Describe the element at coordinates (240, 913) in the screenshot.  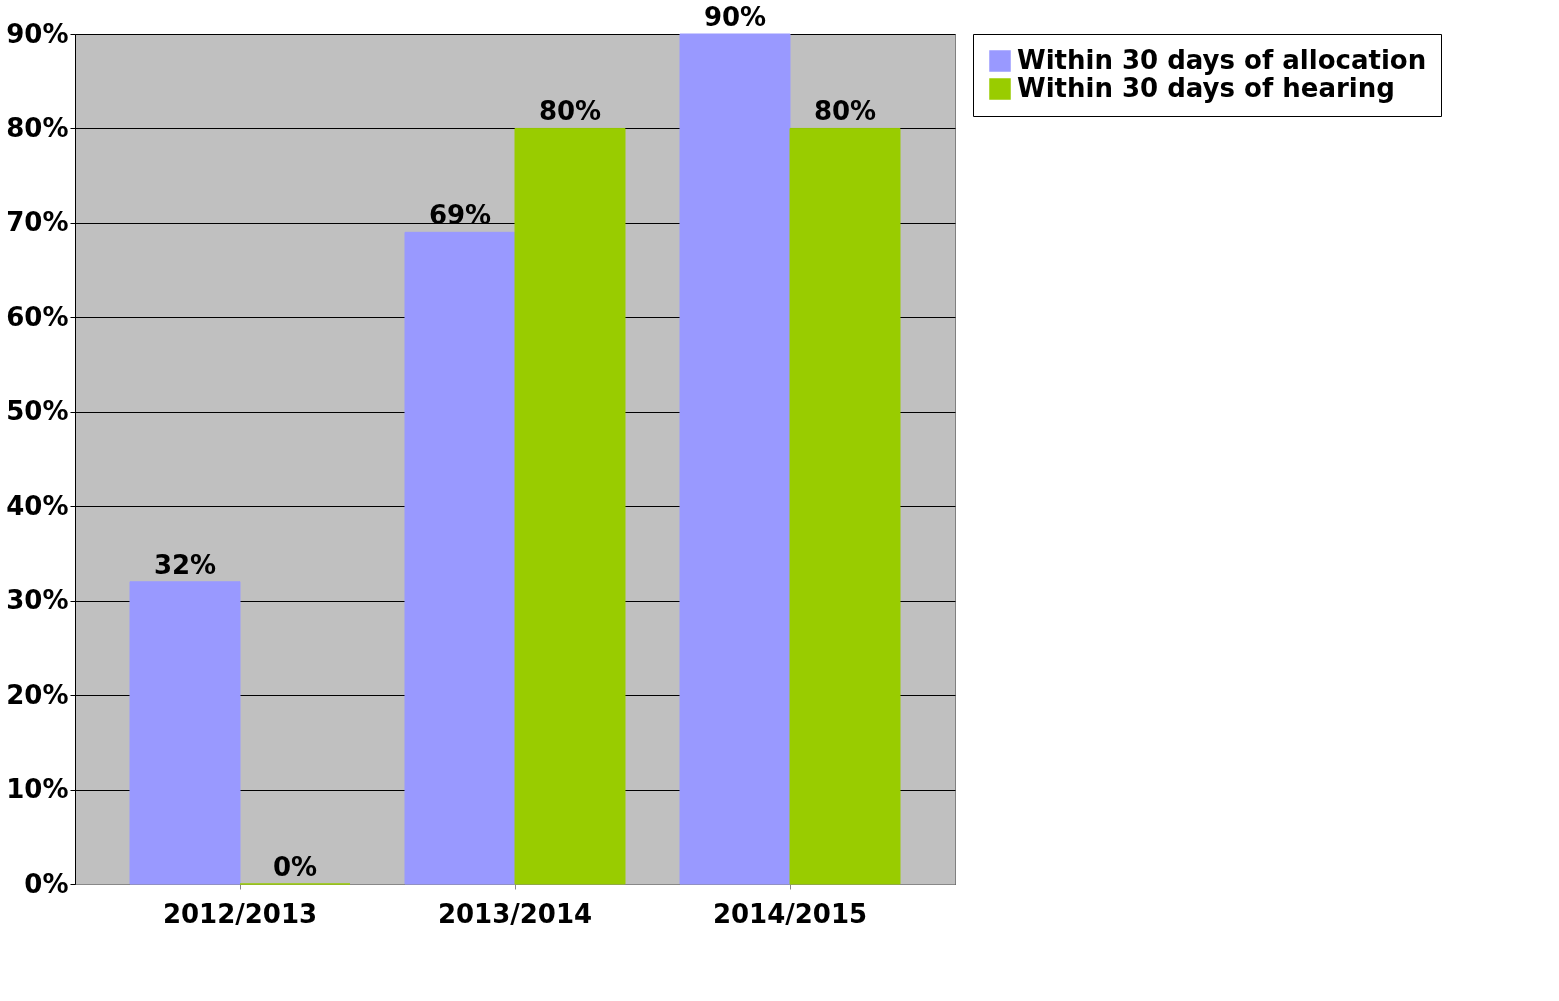
I see `x-tick-label: 2012/2013` at that location.